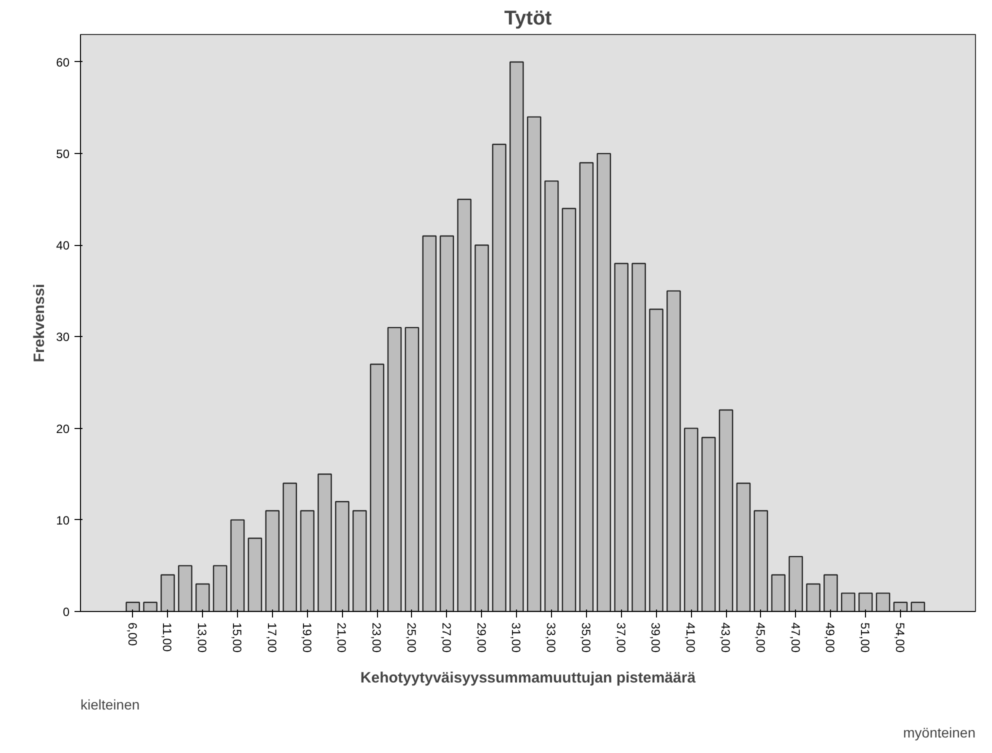  I want to click on x-tick-label: 6,00, so click(132, 634).